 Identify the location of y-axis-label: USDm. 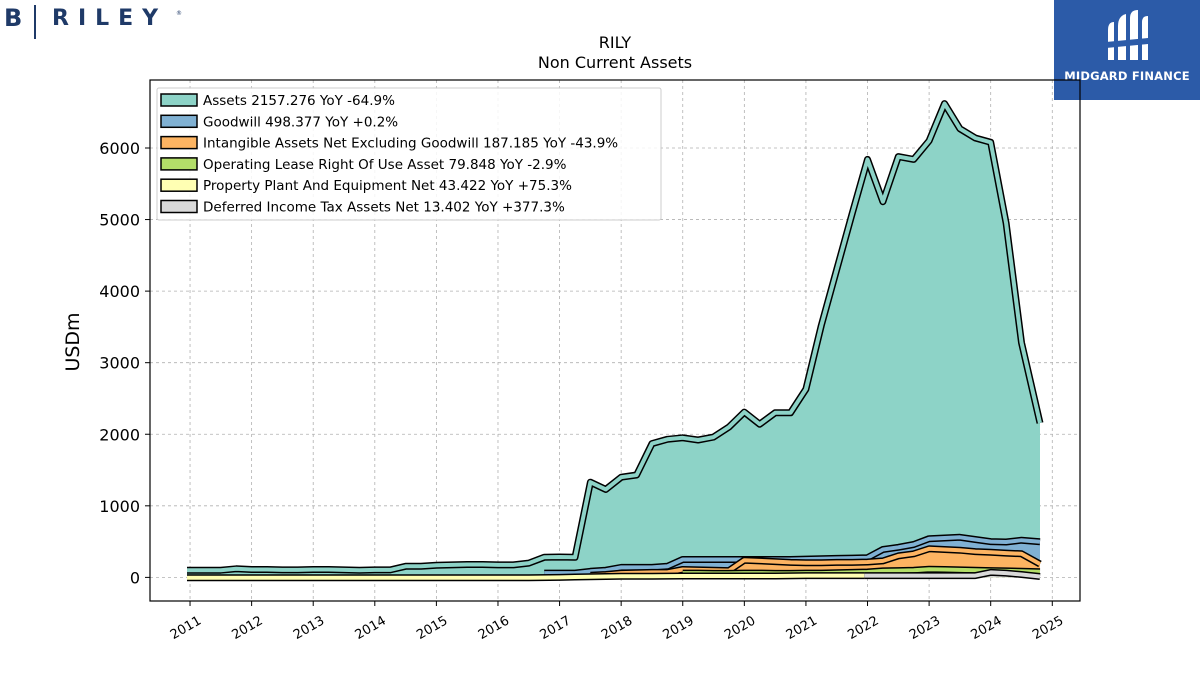
(73, 341).